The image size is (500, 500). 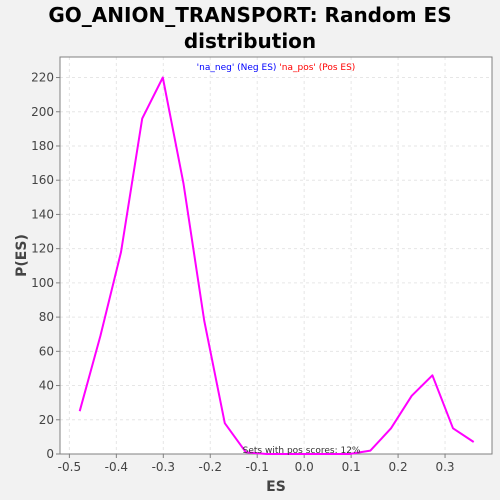 What do you see at coordinates (276, 487) in the screenshot?
I see `x-axis-label: ES` at bounding box center [276, 487].